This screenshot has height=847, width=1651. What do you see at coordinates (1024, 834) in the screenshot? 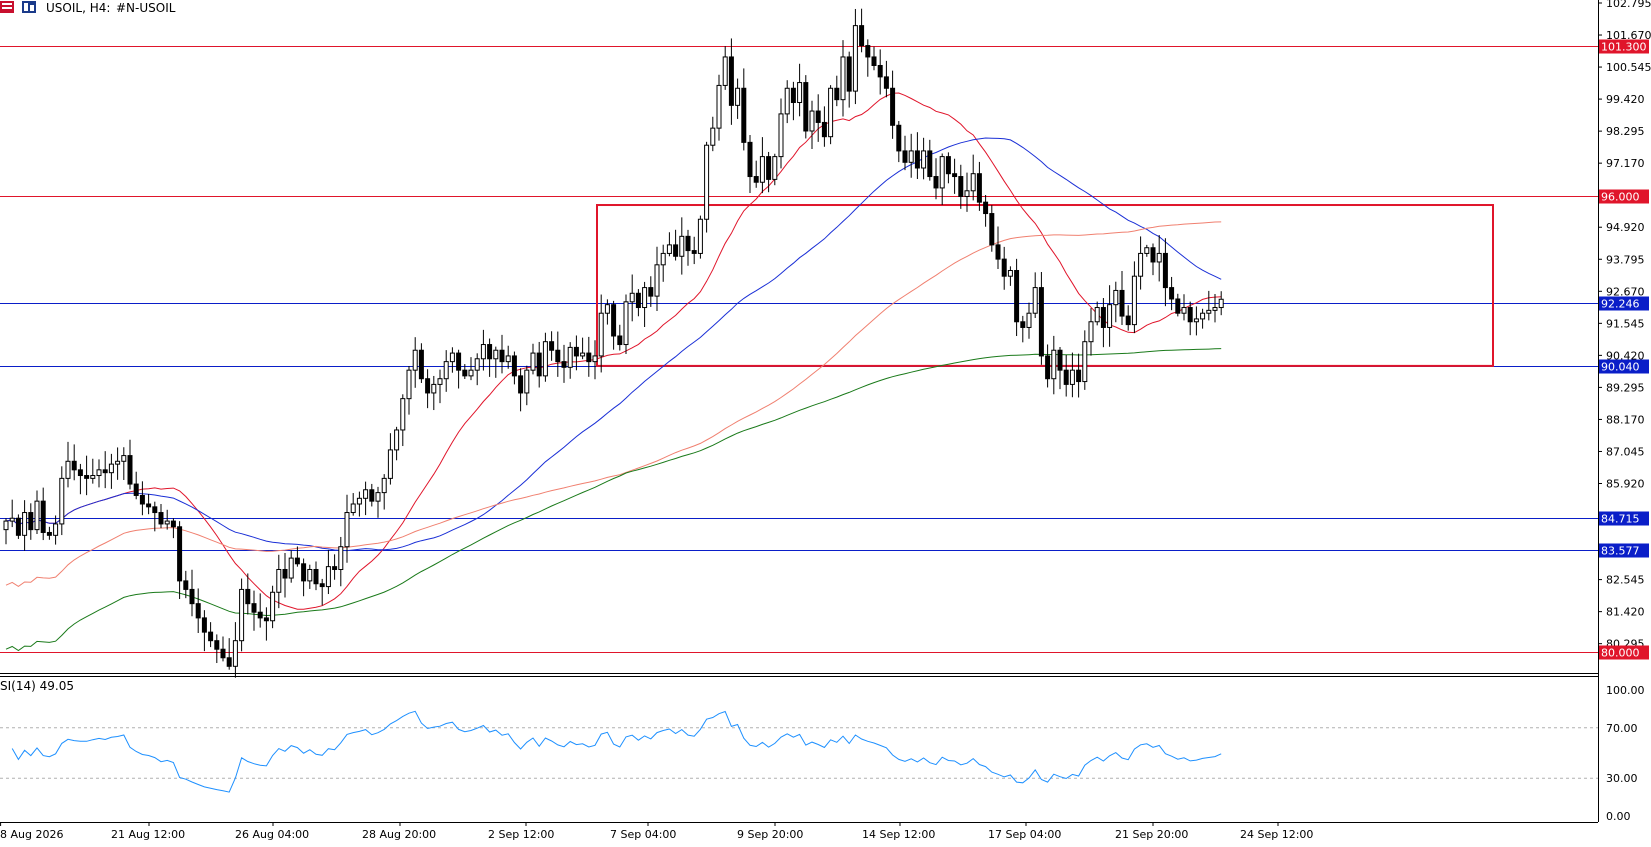
I see `time-tick-label: 17 Sep 04:00` at bounding box center [1024, 834].